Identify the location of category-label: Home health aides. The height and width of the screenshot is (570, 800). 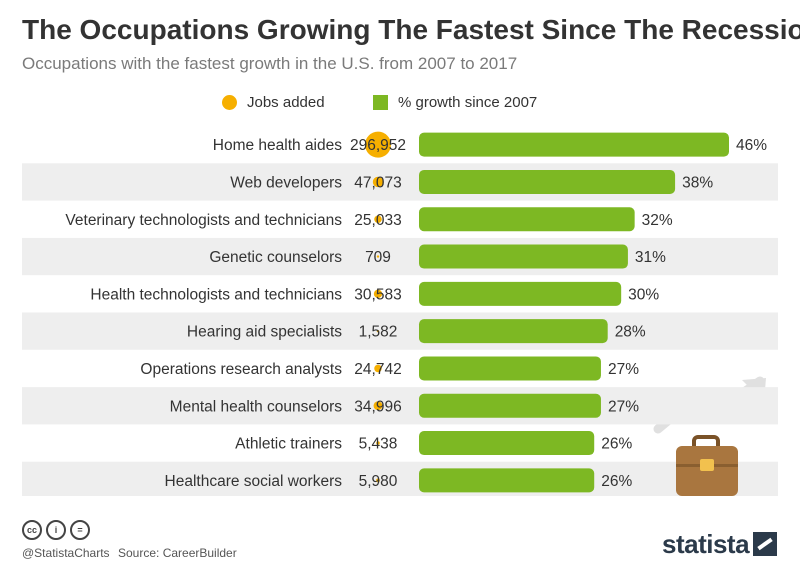
(277, 145).